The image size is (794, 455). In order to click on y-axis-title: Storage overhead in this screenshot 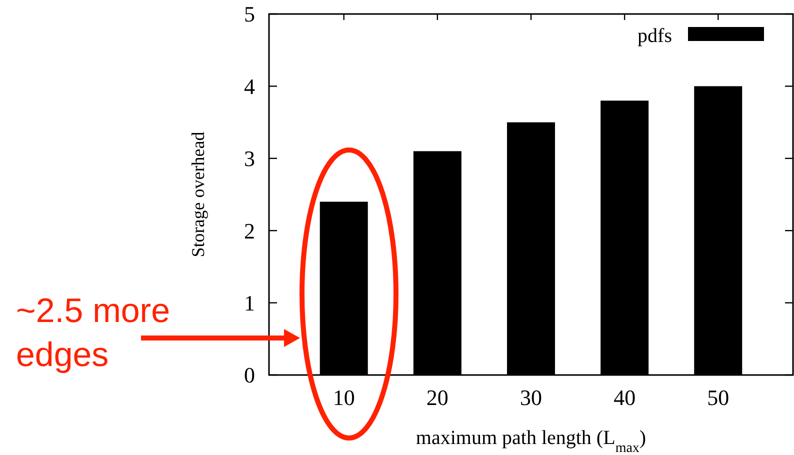, I will do `click(198, 195)`.